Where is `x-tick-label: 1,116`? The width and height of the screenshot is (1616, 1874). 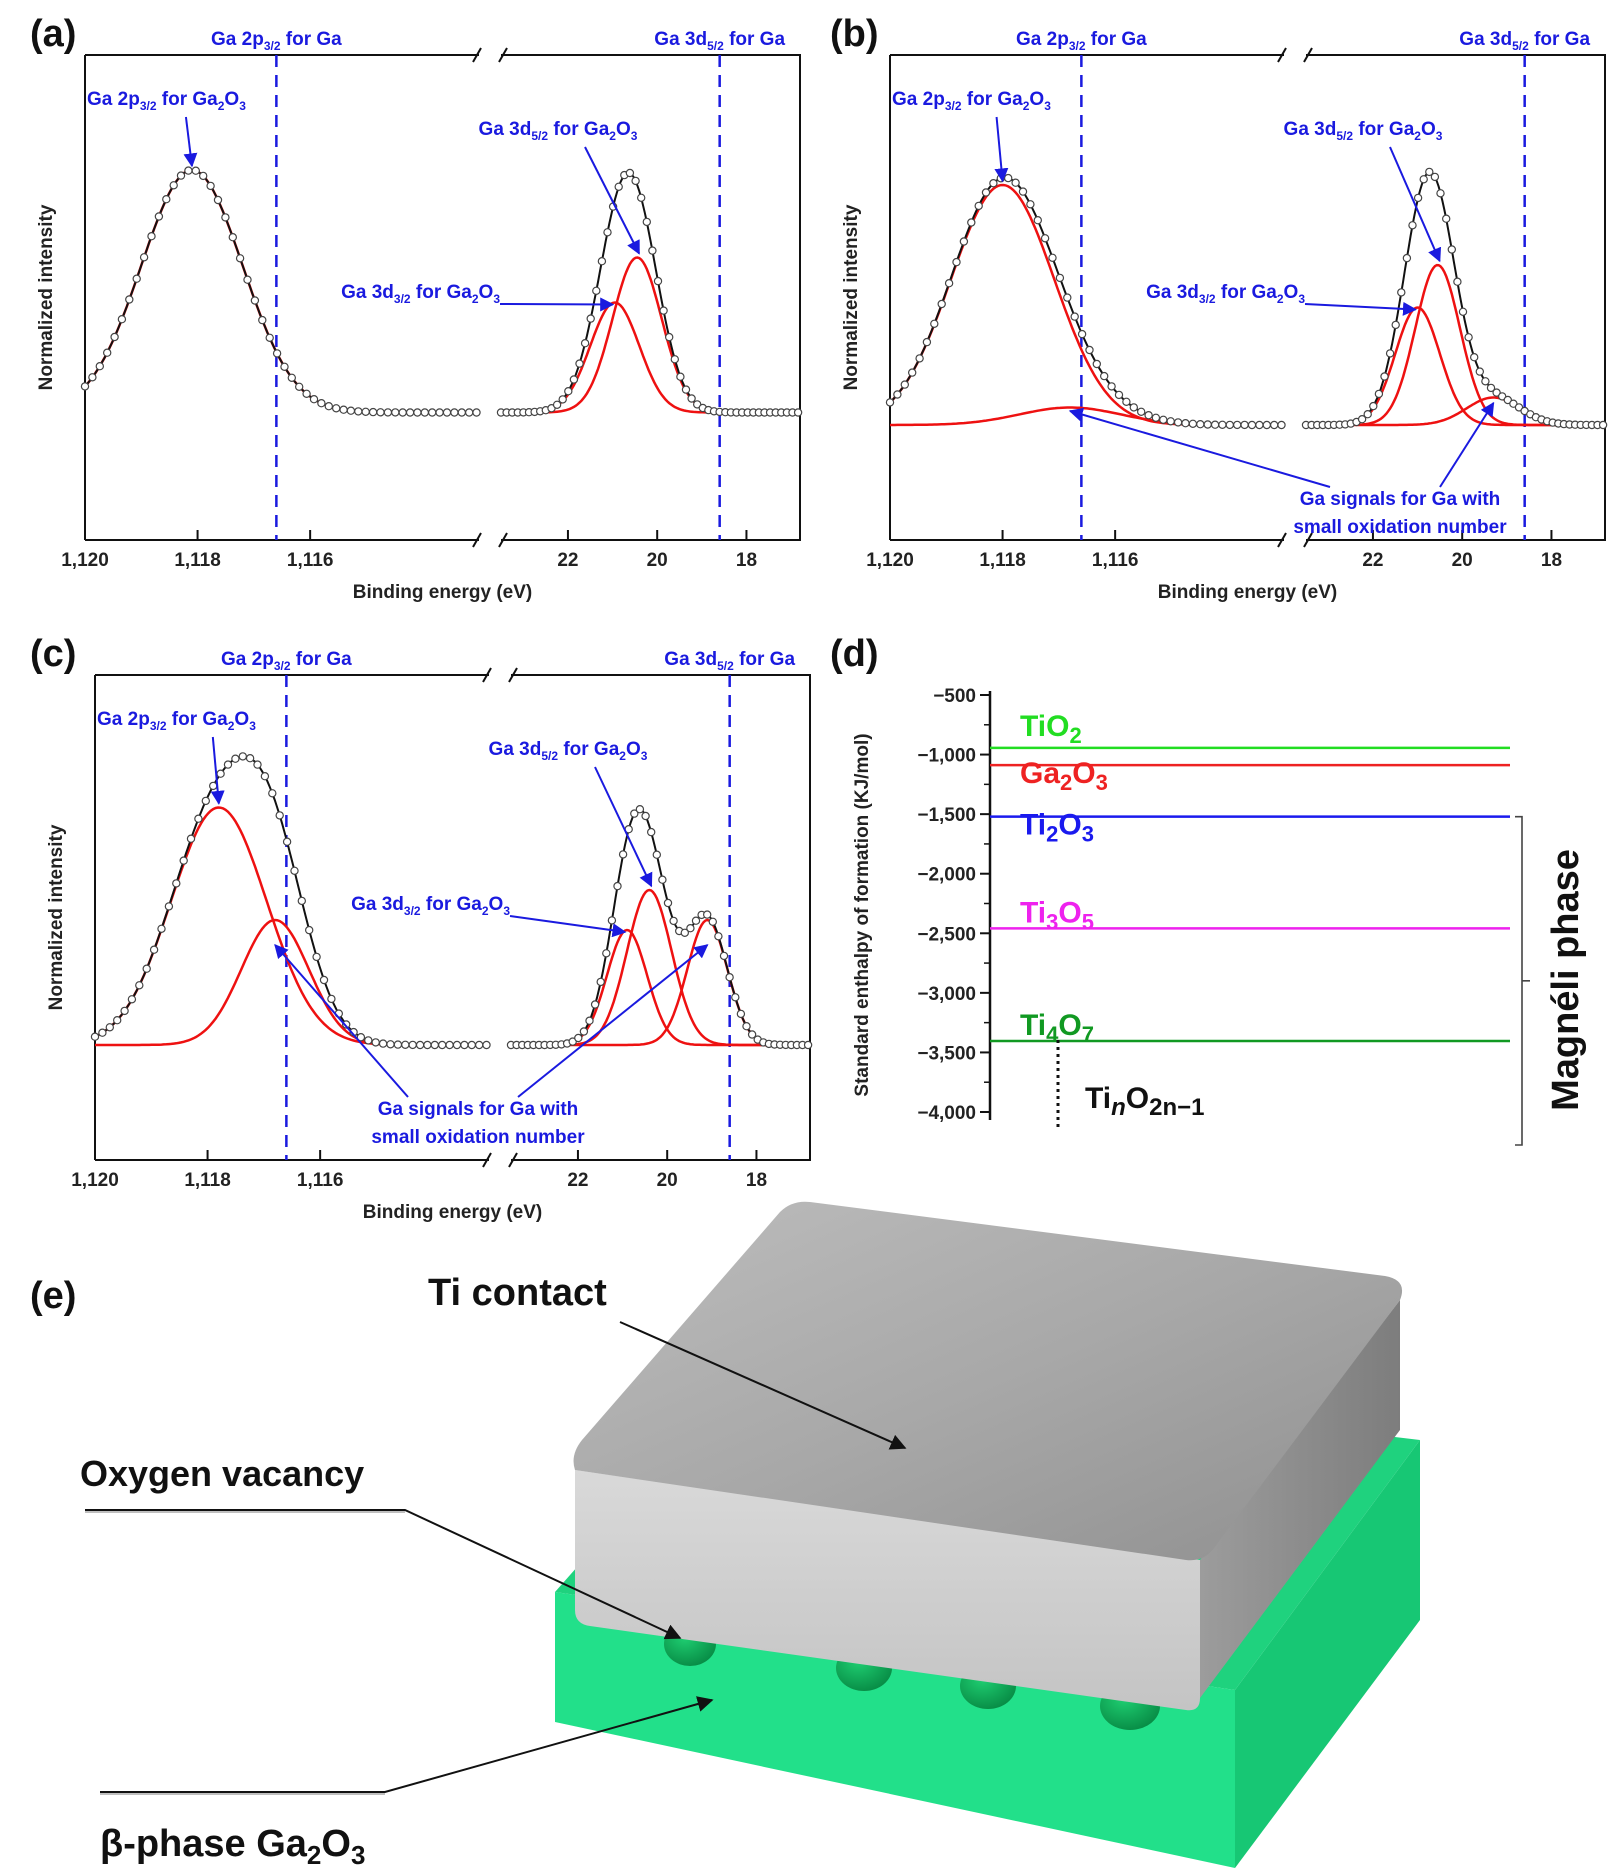
x-tick-label: 1,116 is located at coordinates (320, 1180).